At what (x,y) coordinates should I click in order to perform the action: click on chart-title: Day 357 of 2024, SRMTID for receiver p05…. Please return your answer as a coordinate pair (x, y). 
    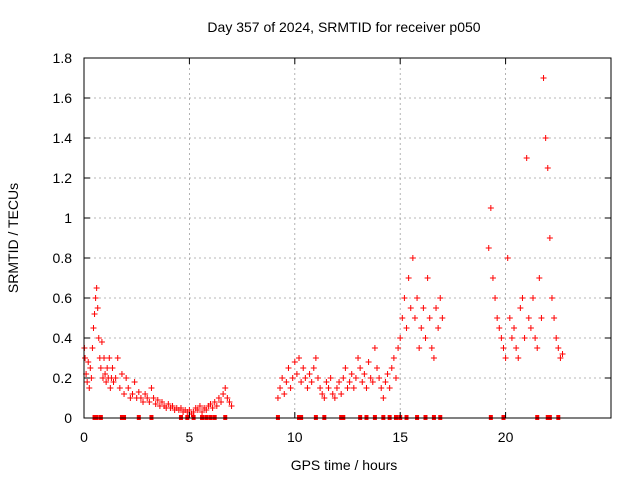
    Looking at the image, I should click on (343, 27).